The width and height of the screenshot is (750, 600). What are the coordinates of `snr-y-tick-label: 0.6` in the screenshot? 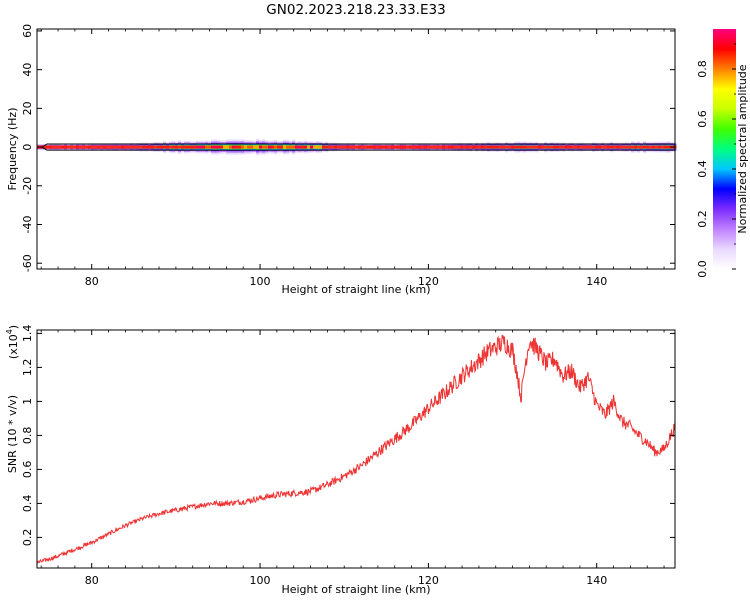 It's located at (27, 470).